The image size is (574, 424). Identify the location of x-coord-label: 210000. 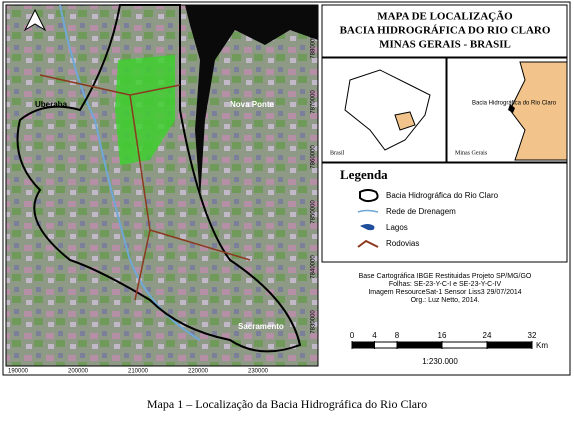
(138, 372).